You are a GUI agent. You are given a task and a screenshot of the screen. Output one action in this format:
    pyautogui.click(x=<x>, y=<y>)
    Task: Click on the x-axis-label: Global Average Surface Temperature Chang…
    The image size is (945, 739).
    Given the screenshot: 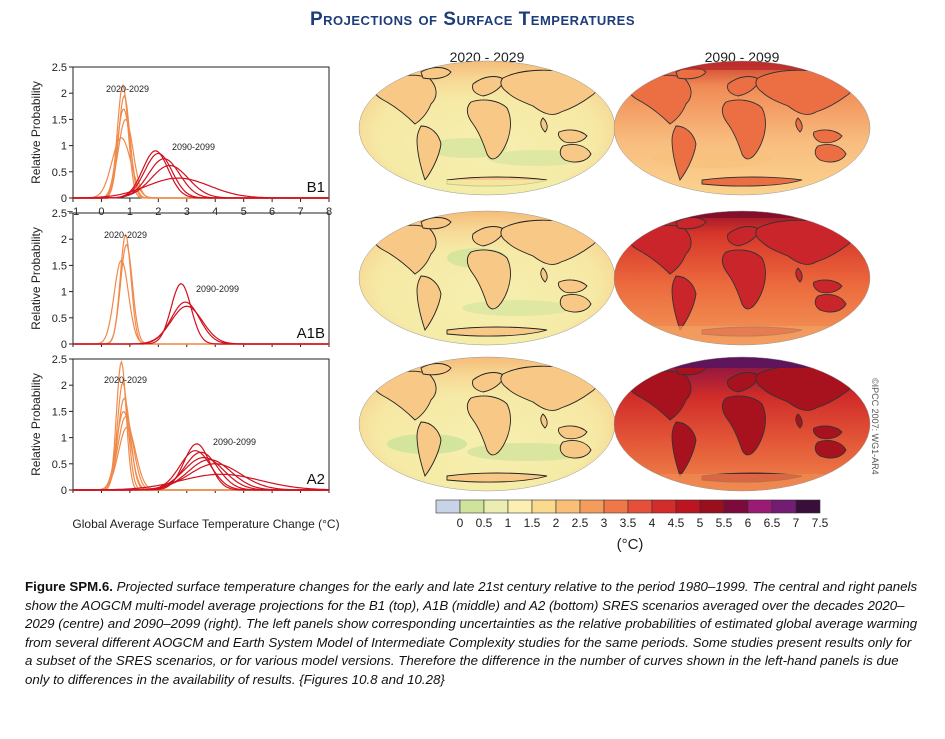 What is the action you would take?
    pyautogui.click(x=205, y=524)
    